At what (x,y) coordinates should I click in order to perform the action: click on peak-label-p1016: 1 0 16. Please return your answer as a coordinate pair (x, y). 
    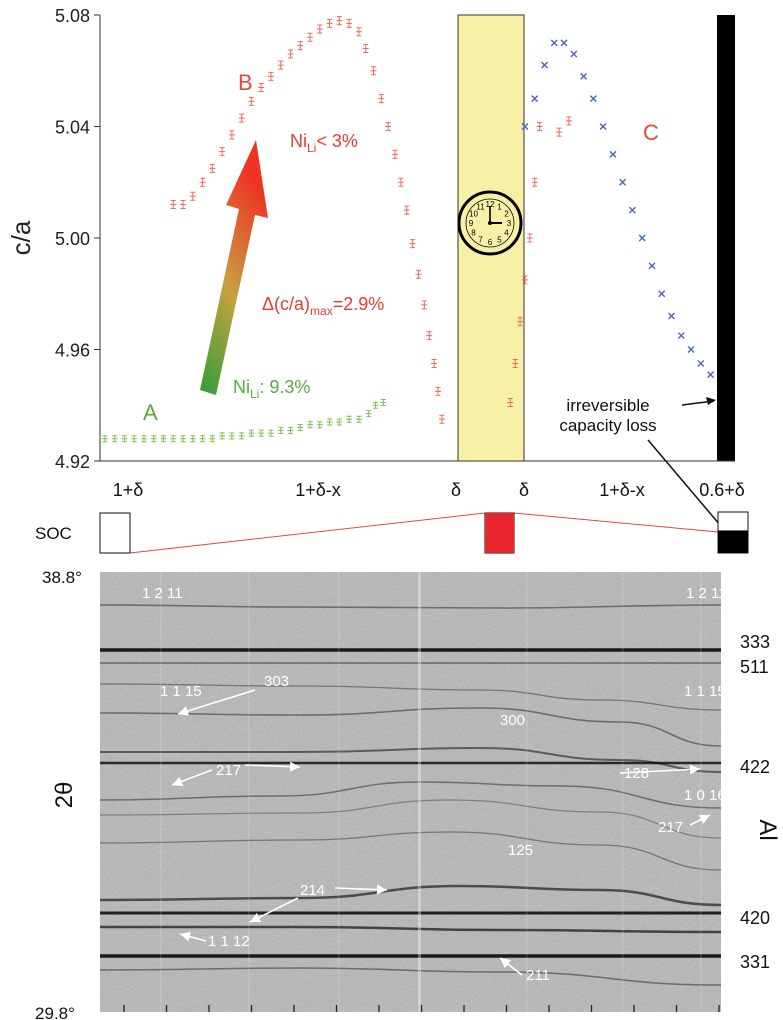
    Looking at the image, I should click on (705, 795).